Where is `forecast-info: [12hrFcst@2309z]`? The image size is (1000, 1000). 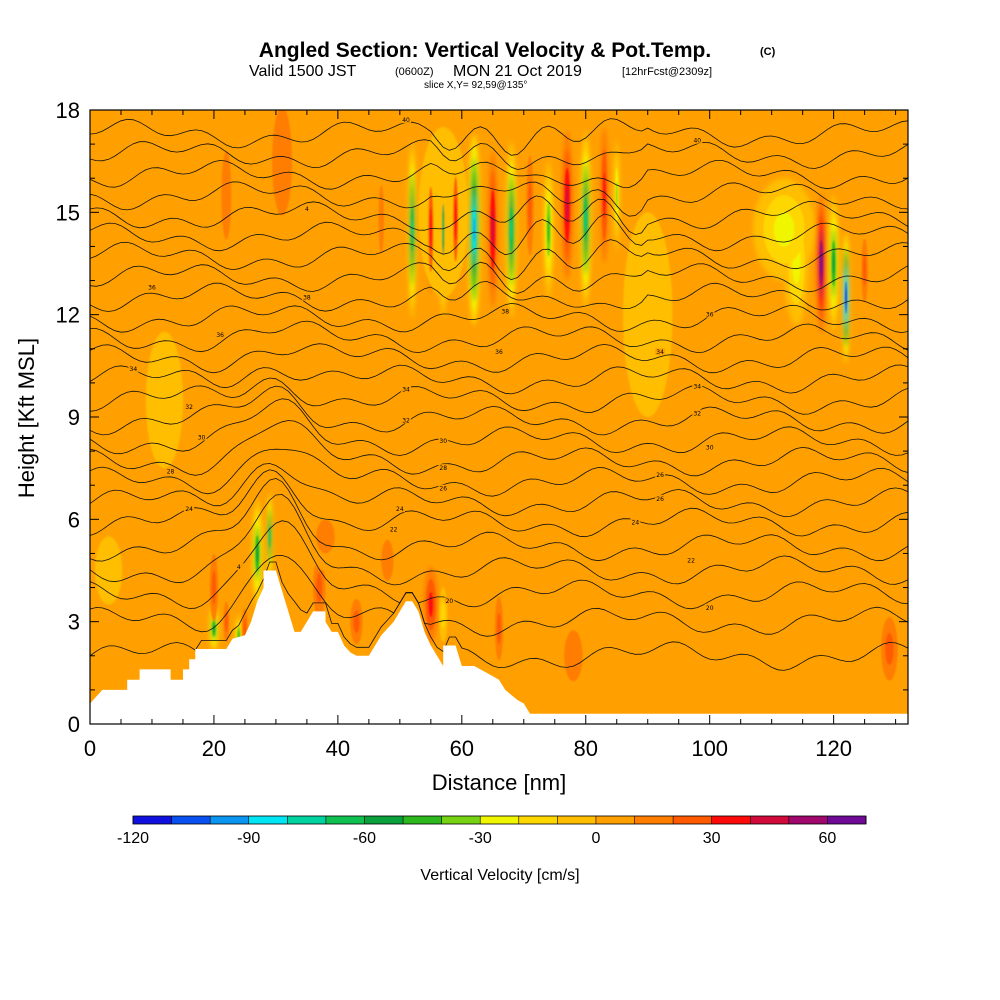
forecast-info: [12hrFcst@2309z] is located at coordinates (667, 72).